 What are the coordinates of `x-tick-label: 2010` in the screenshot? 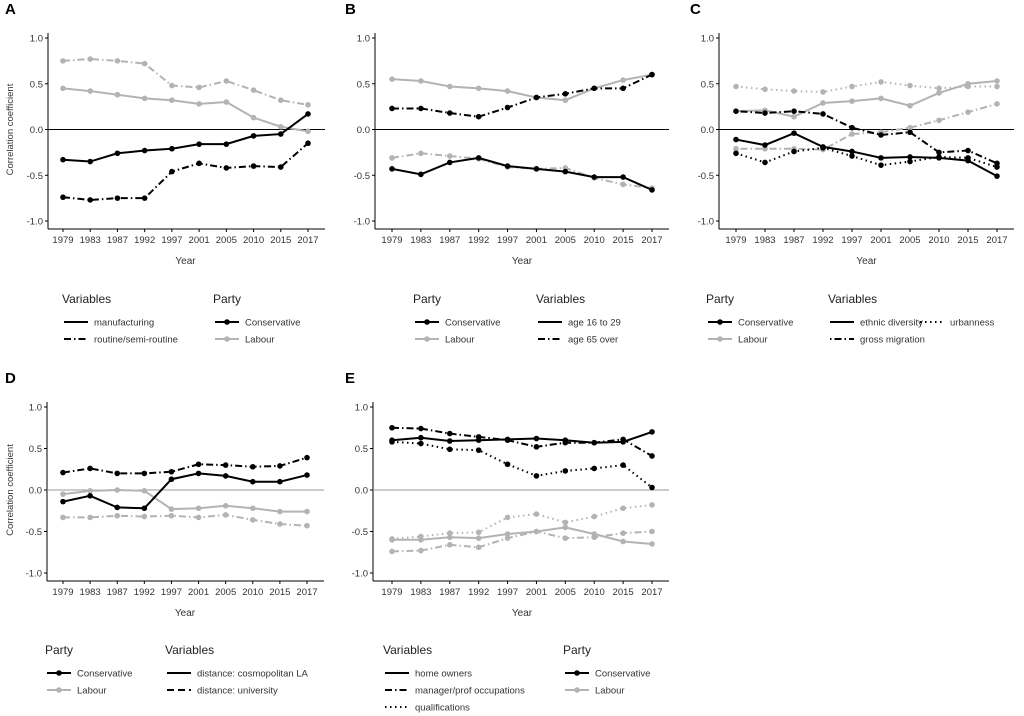 It's located at (938, 240).